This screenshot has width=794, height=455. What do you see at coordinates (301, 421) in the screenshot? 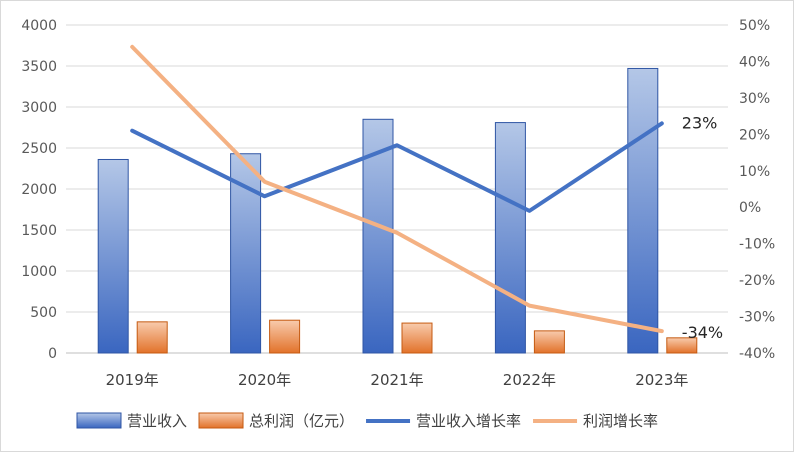
I see `legend-label: 总利润（亿元）` at bounding box center [301, 421].